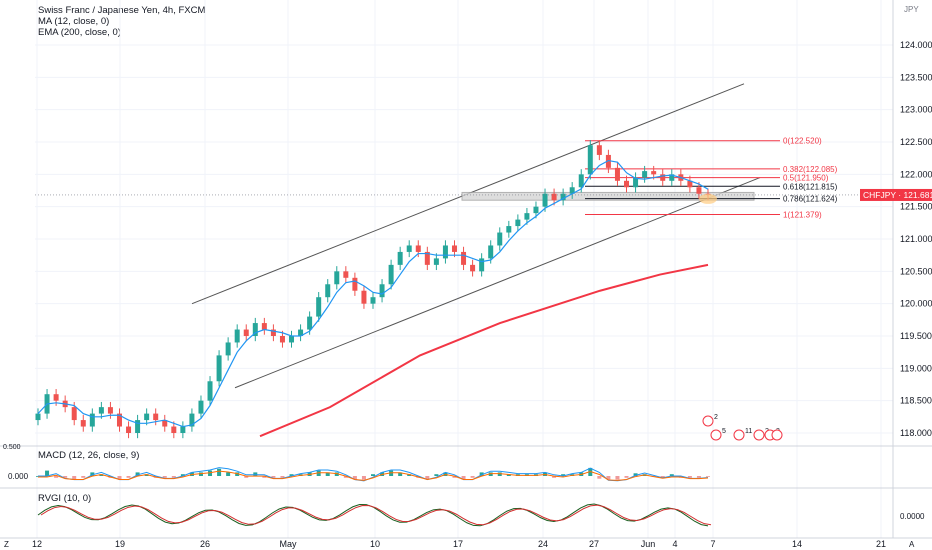 The width and height of the screenshot is (932, 550). I want to click on rvgi-legend: RVGI (10, 0), so click(65, 498).